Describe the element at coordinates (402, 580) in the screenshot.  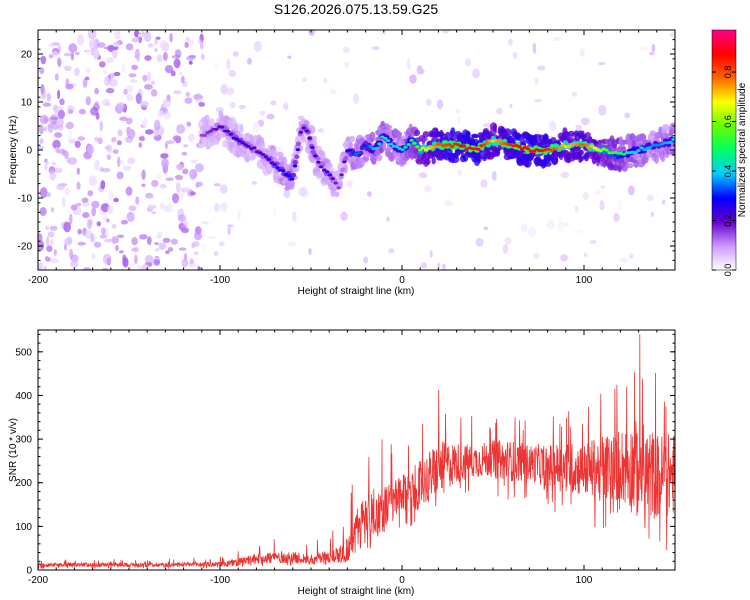
I see `x-tick-label: 0` at that location.